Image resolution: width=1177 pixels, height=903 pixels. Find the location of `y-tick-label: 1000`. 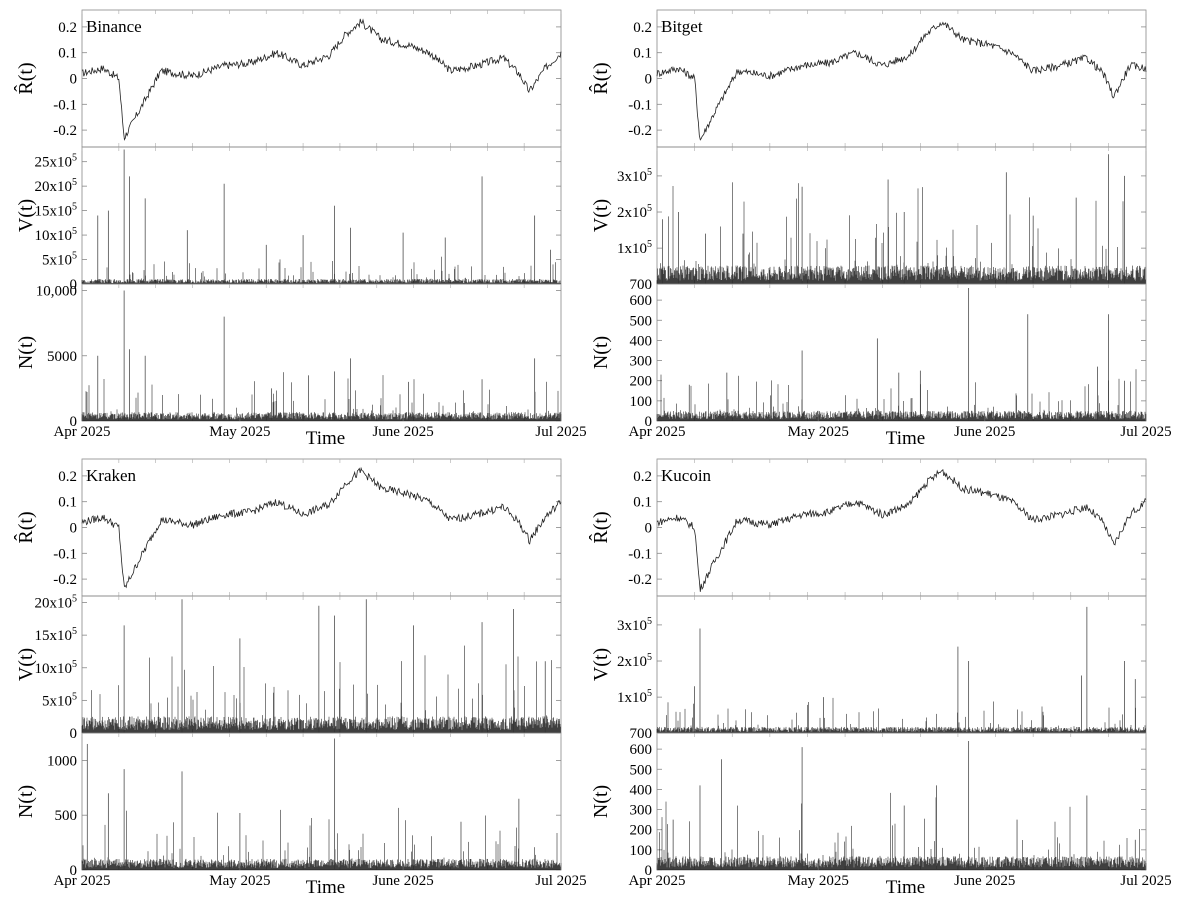

y-tick-label: 1000 is located at coordinates (62, 761).